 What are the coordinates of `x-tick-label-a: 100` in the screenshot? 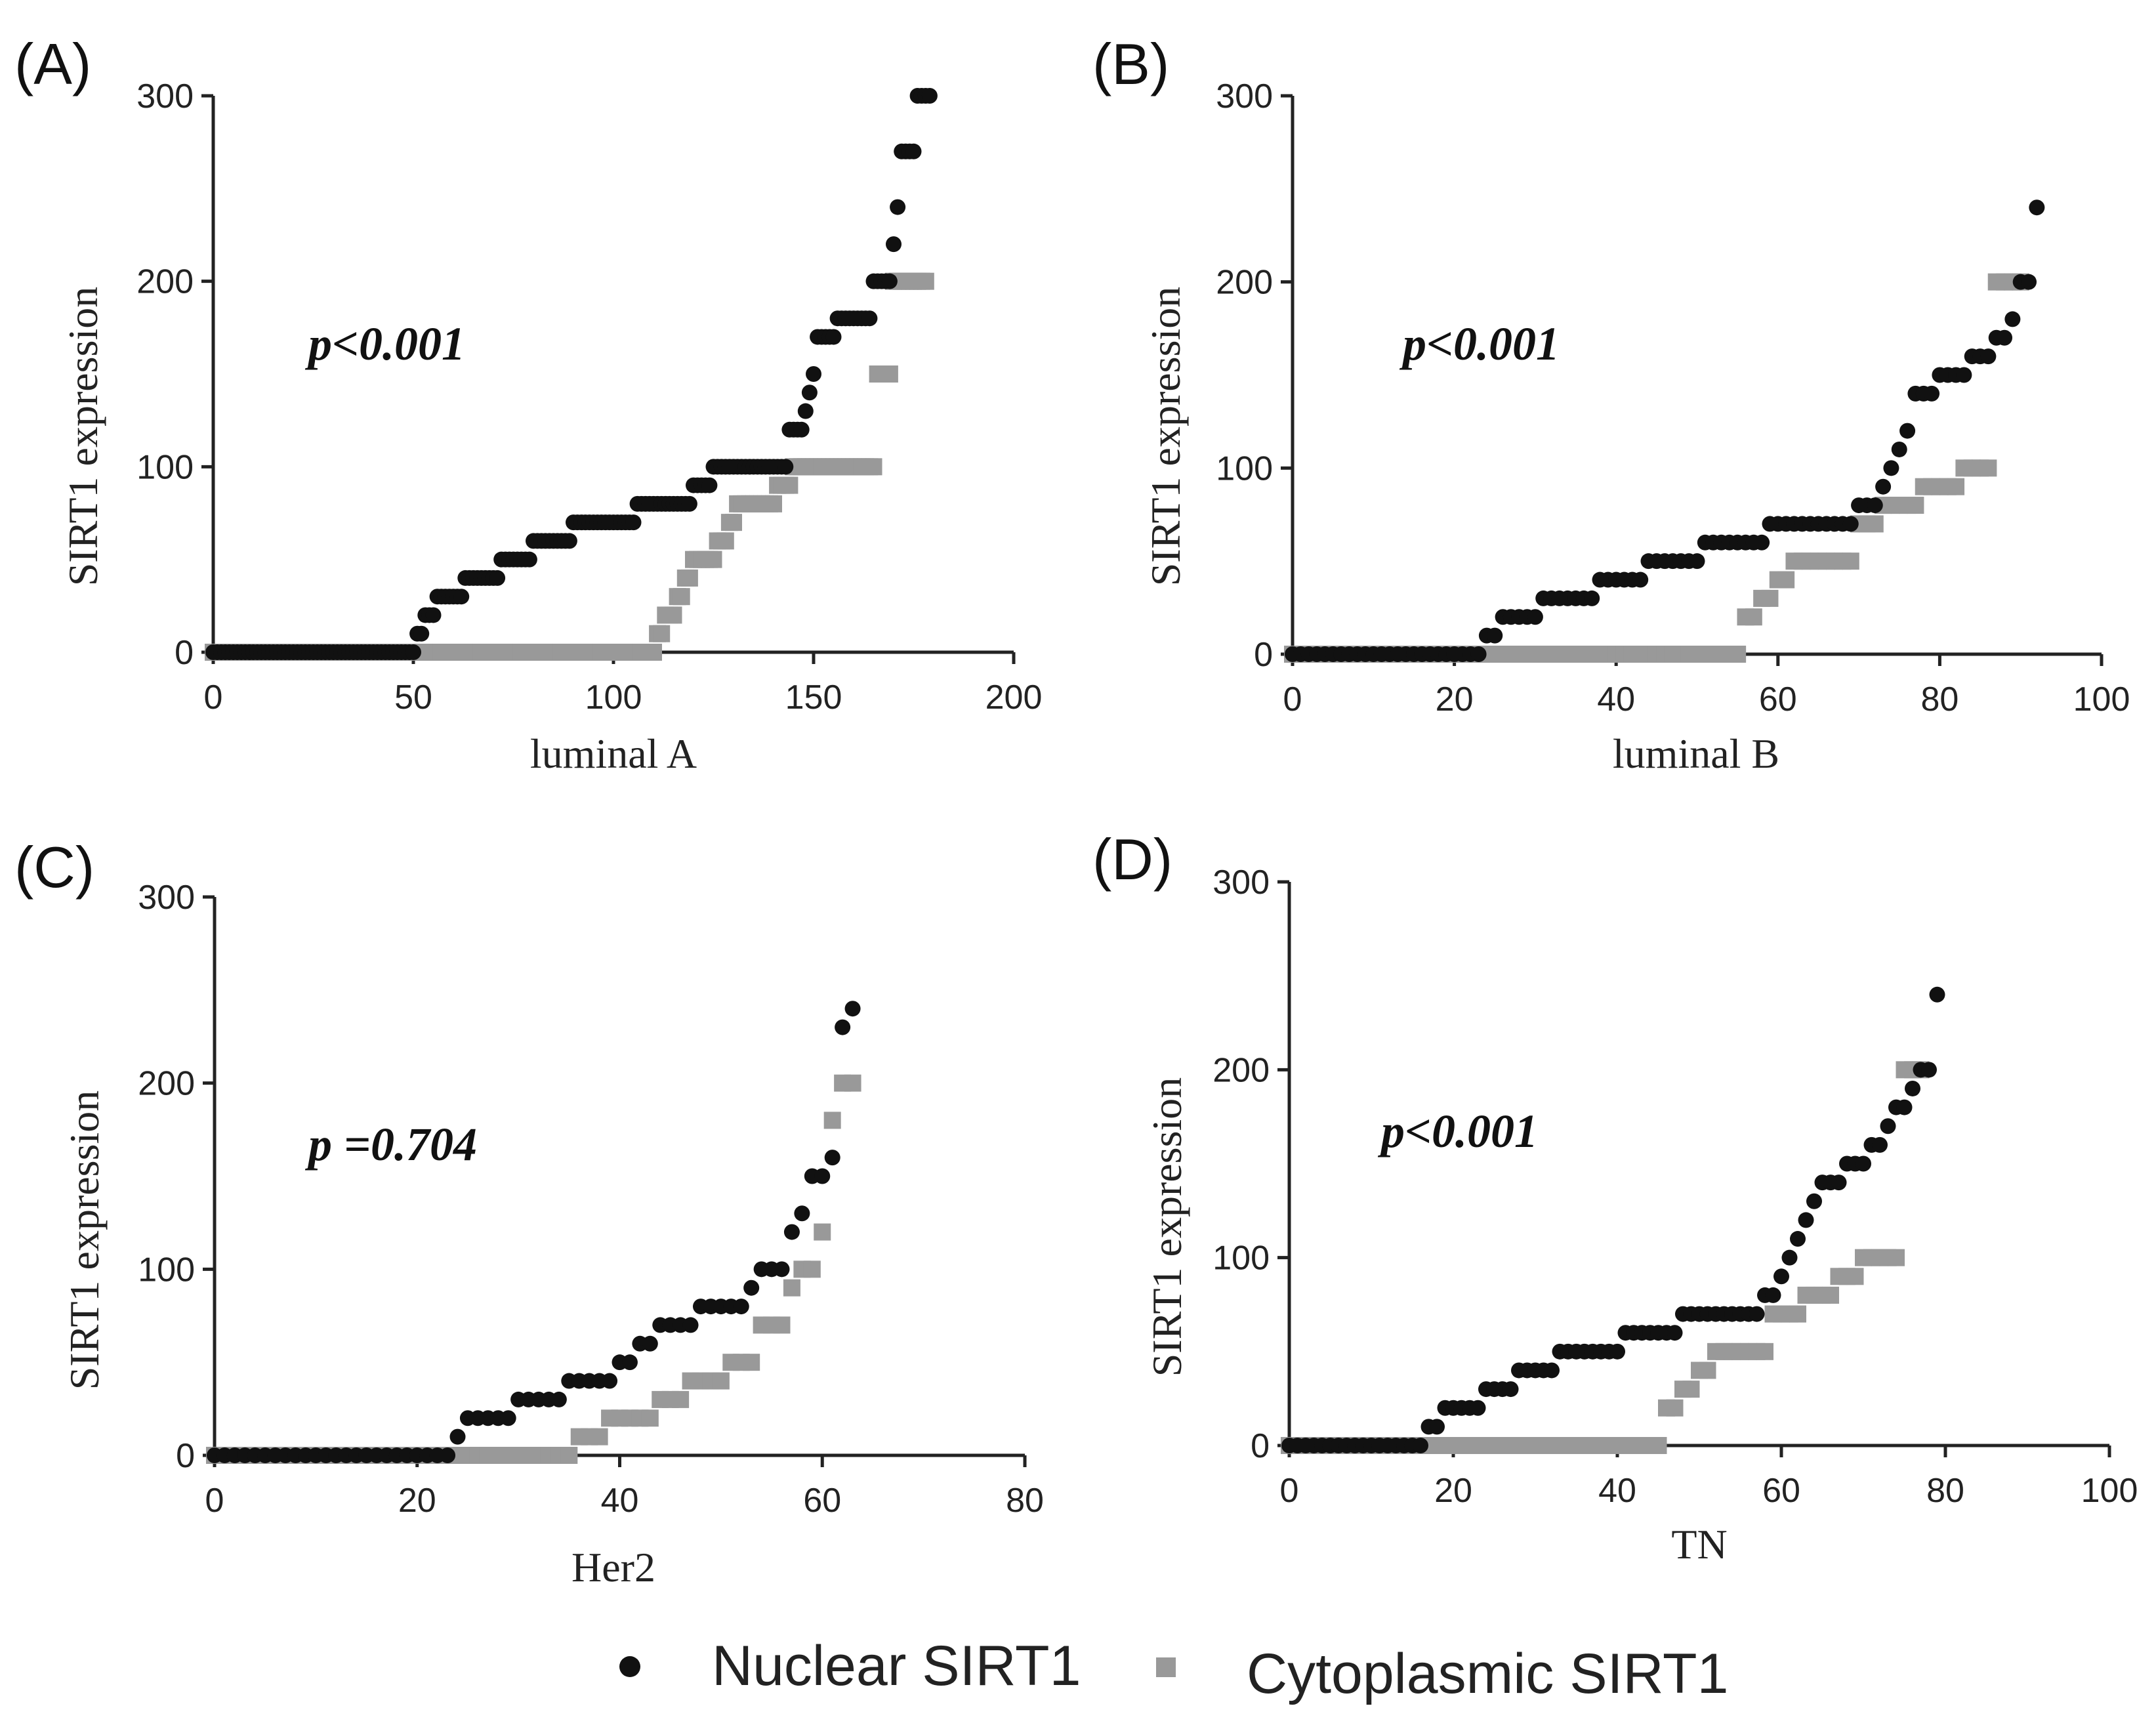 It's located at (614, 697).